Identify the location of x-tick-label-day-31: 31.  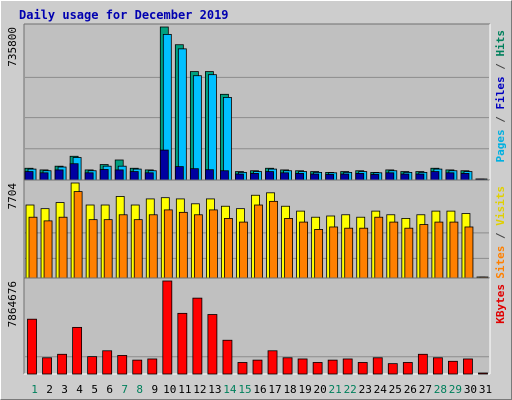
(485, 389).